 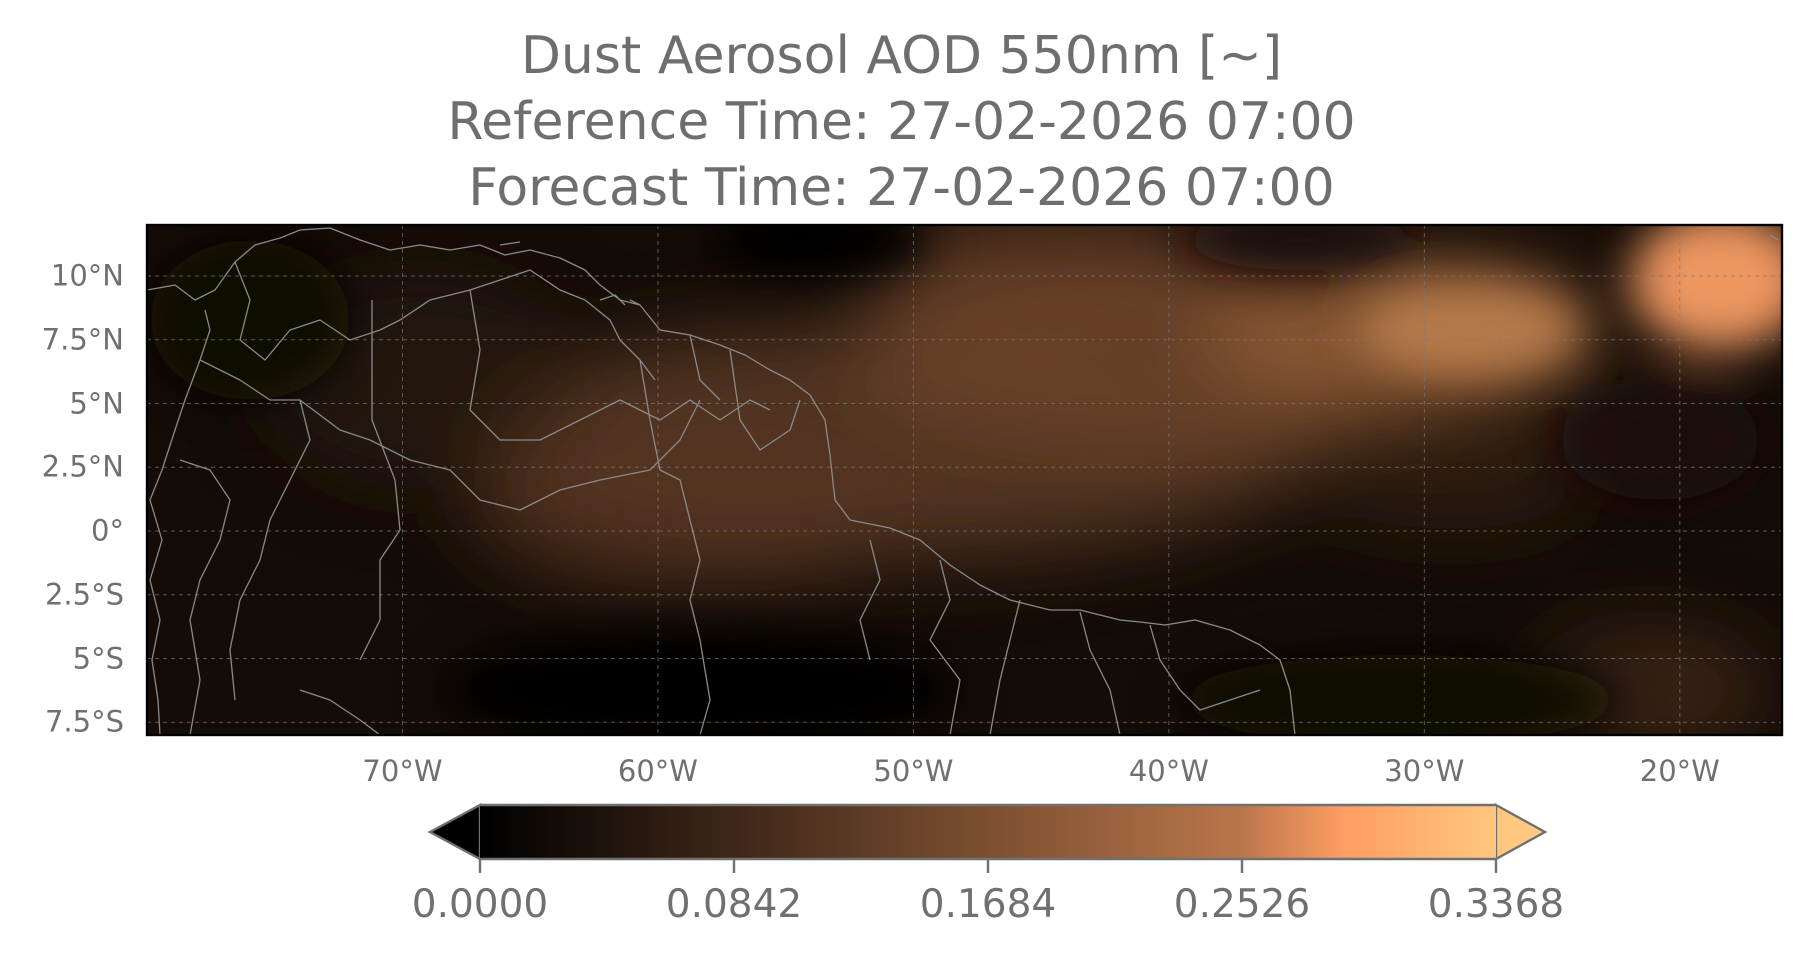 I want to click on lon-tick-label: 50°W, so click(x=913, y=771).